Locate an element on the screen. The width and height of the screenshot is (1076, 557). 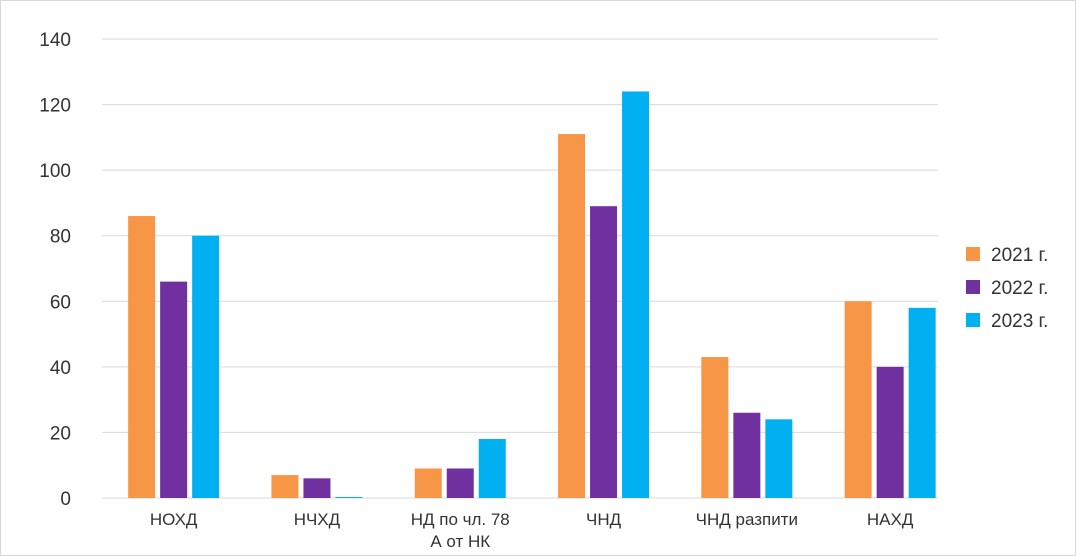
bar-2021 г.-3 is located at coordinates (572, 316).